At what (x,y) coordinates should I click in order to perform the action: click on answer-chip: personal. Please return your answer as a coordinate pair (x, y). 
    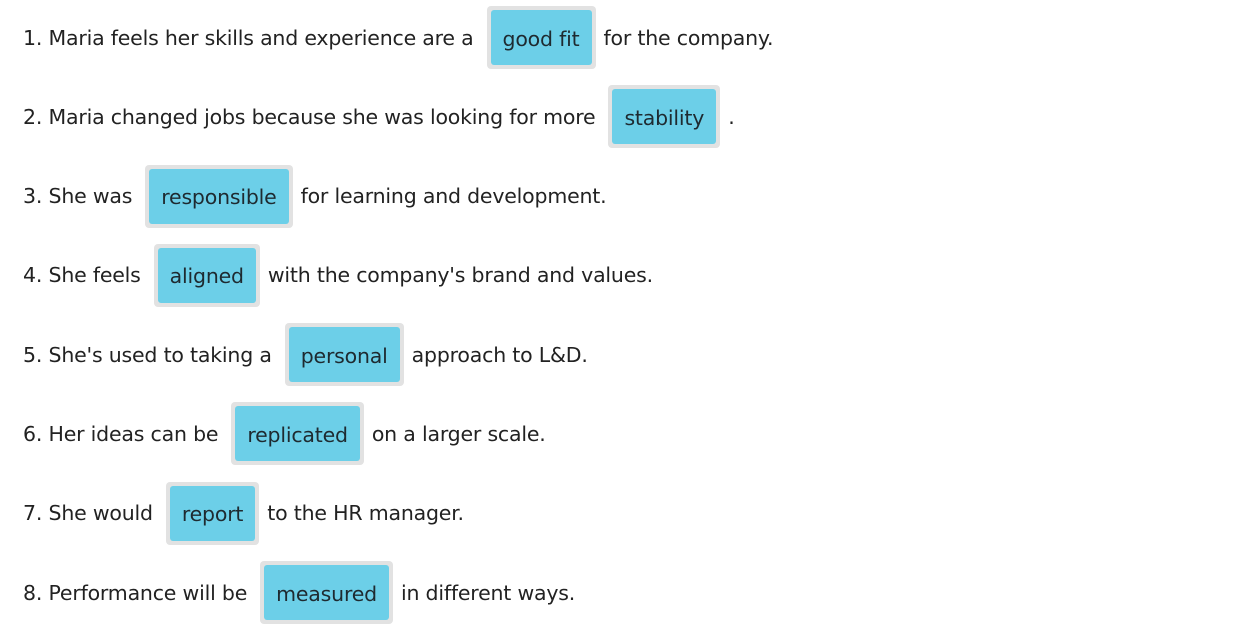
    Looking at the image, I should click on (344, 355).